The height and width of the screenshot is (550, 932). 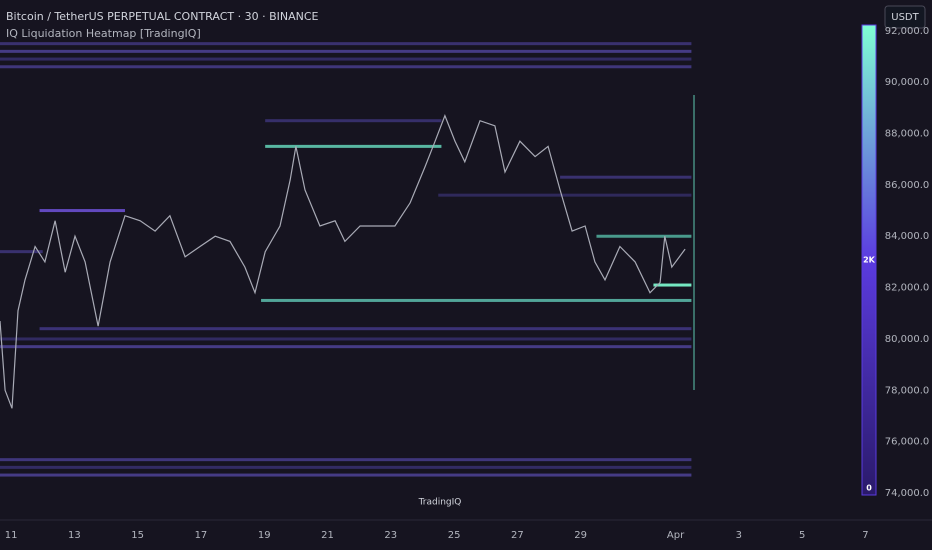 What do you see at coordinates (264, 535) in the screenshot?
I see `x-tick-label: 19` at bounding box center [264, 535].